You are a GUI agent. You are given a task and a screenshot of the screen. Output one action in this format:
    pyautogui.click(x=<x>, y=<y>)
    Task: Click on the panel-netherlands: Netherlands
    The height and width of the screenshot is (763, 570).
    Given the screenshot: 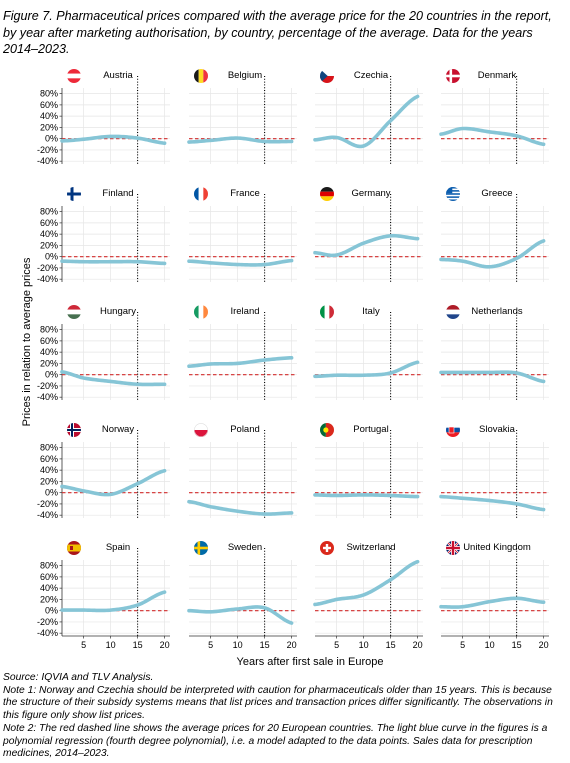 What is the action you would take?
    pyautogui.click(x=494, y=352)
    